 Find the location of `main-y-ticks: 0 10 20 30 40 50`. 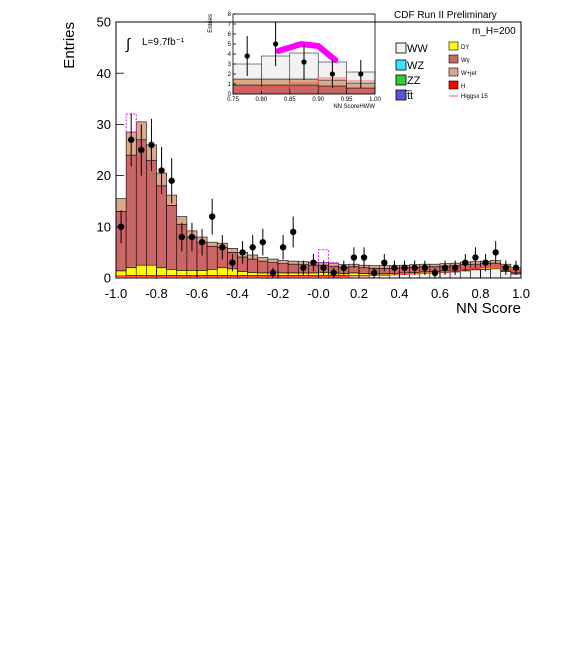

main-y-ticks: 0 10 20 30 40 50 is located at coordinates (110, 150).